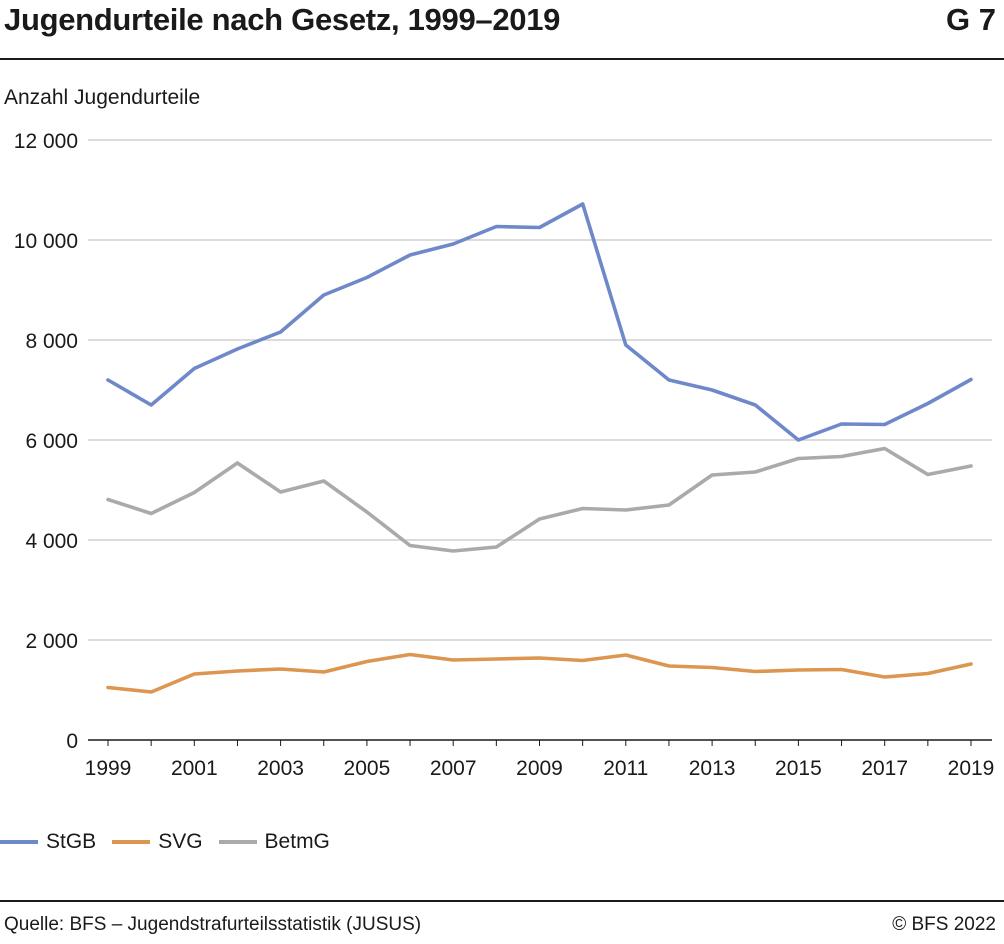 The image size is (1004, 944). Describe the element at coordinates (539, 768) in the screenshot. I see `x-tick-label: 2009` at that location.